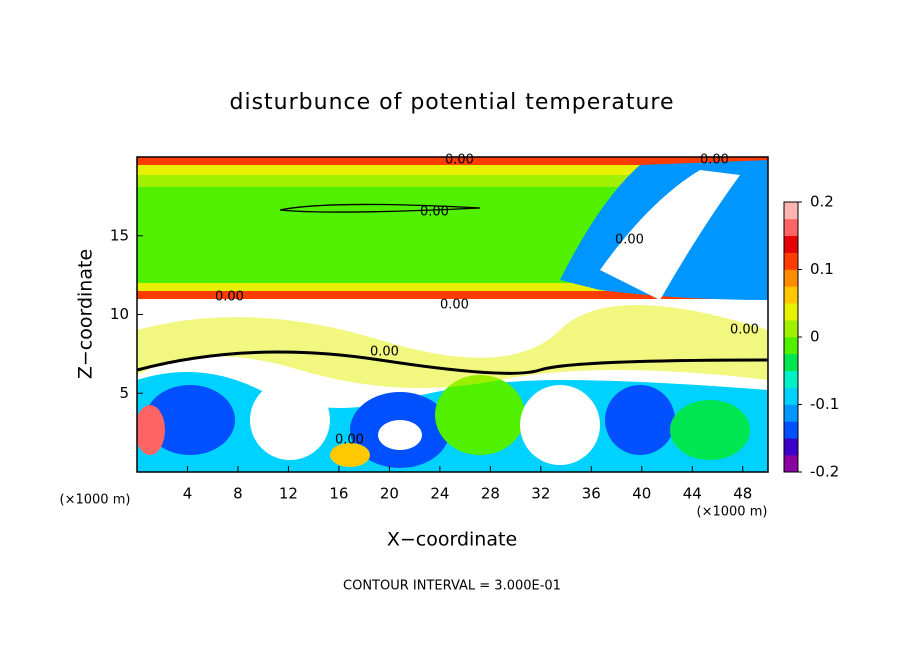 This screenshot has width=904, height=658. What do you see at coordinates (95, 500) in the screenshot?
I see `y-unit: (×1000 m)` at bounding box center [95, 500].